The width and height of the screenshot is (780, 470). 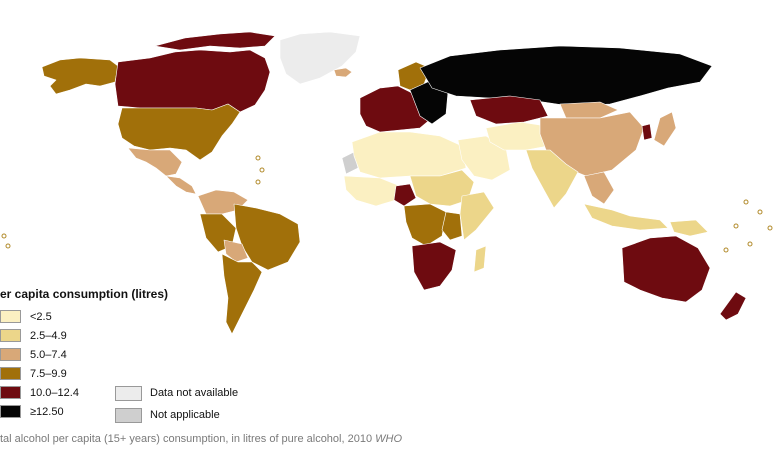 What do you see at coordinates (666, 269) in the screenshot?
I see `region-australia` at bounding box center [666, 269].